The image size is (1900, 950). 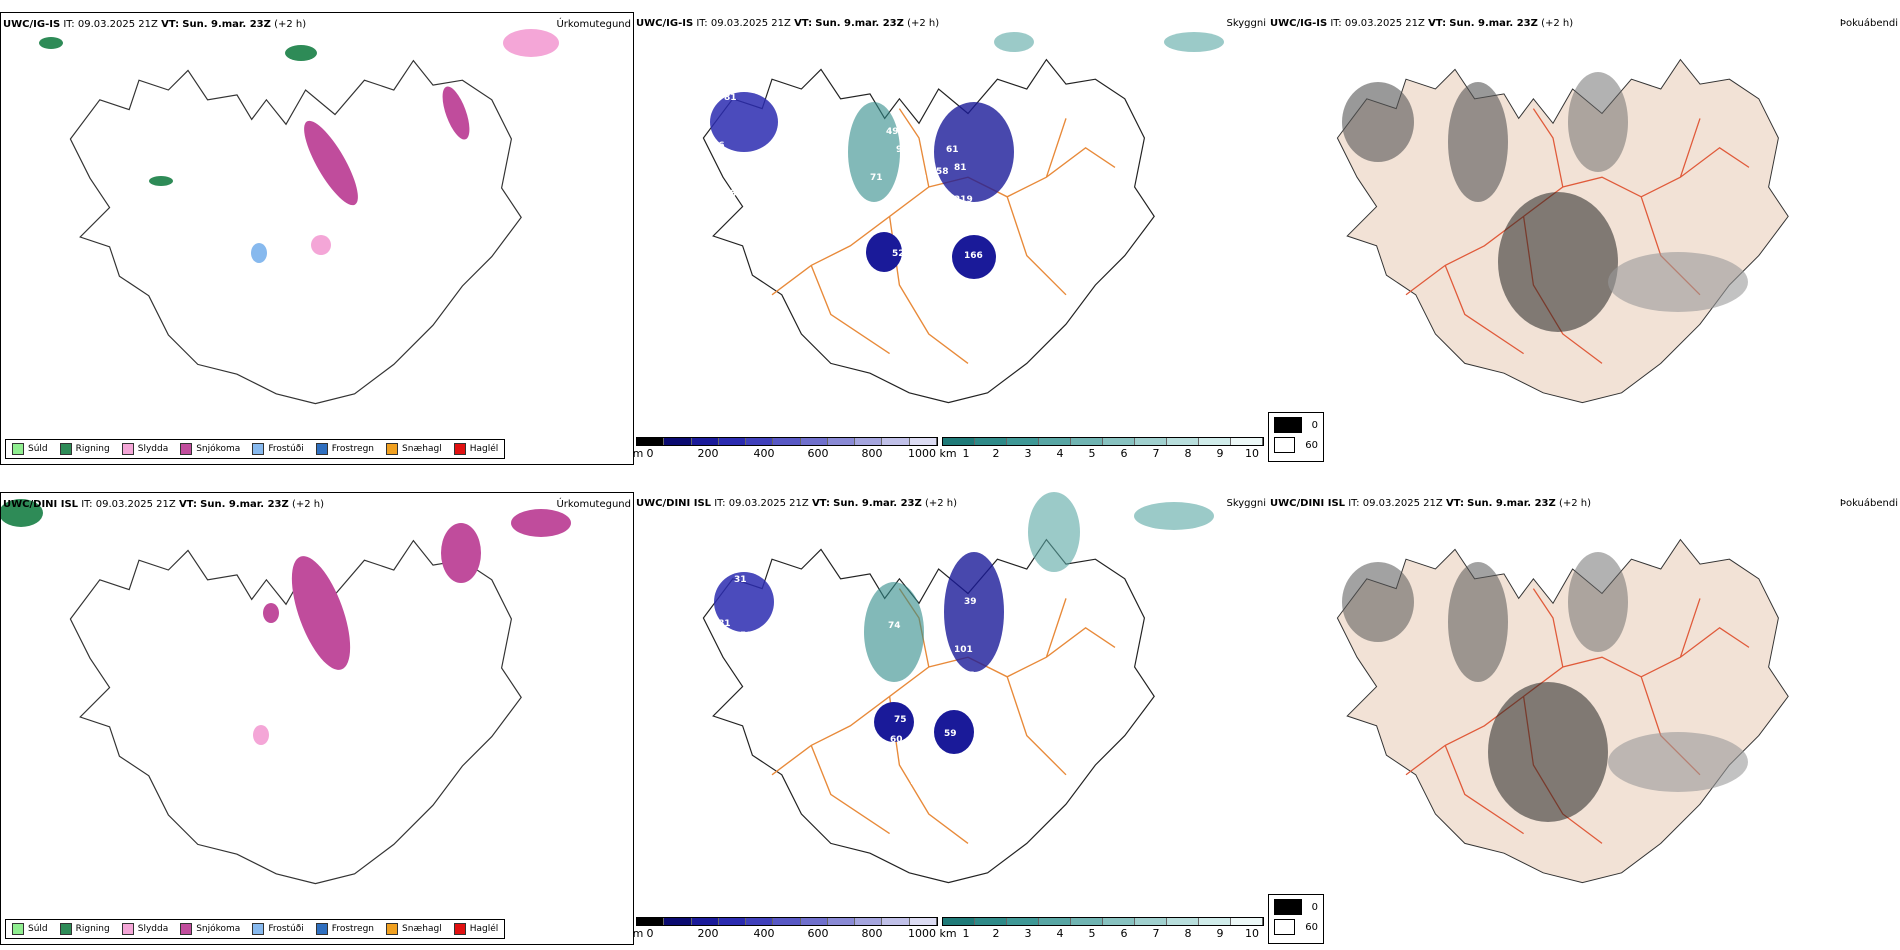 I want to click on cloud-number: 77, so click(x=1052, y=220).